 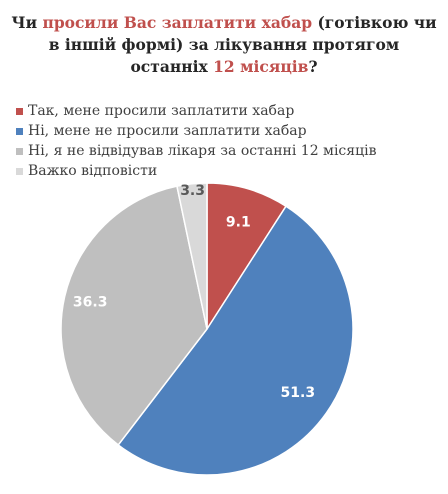 I want to click on legend-item-asked-bribe: Так, мене просили заплатити хабар, so click(x=228, y=111).